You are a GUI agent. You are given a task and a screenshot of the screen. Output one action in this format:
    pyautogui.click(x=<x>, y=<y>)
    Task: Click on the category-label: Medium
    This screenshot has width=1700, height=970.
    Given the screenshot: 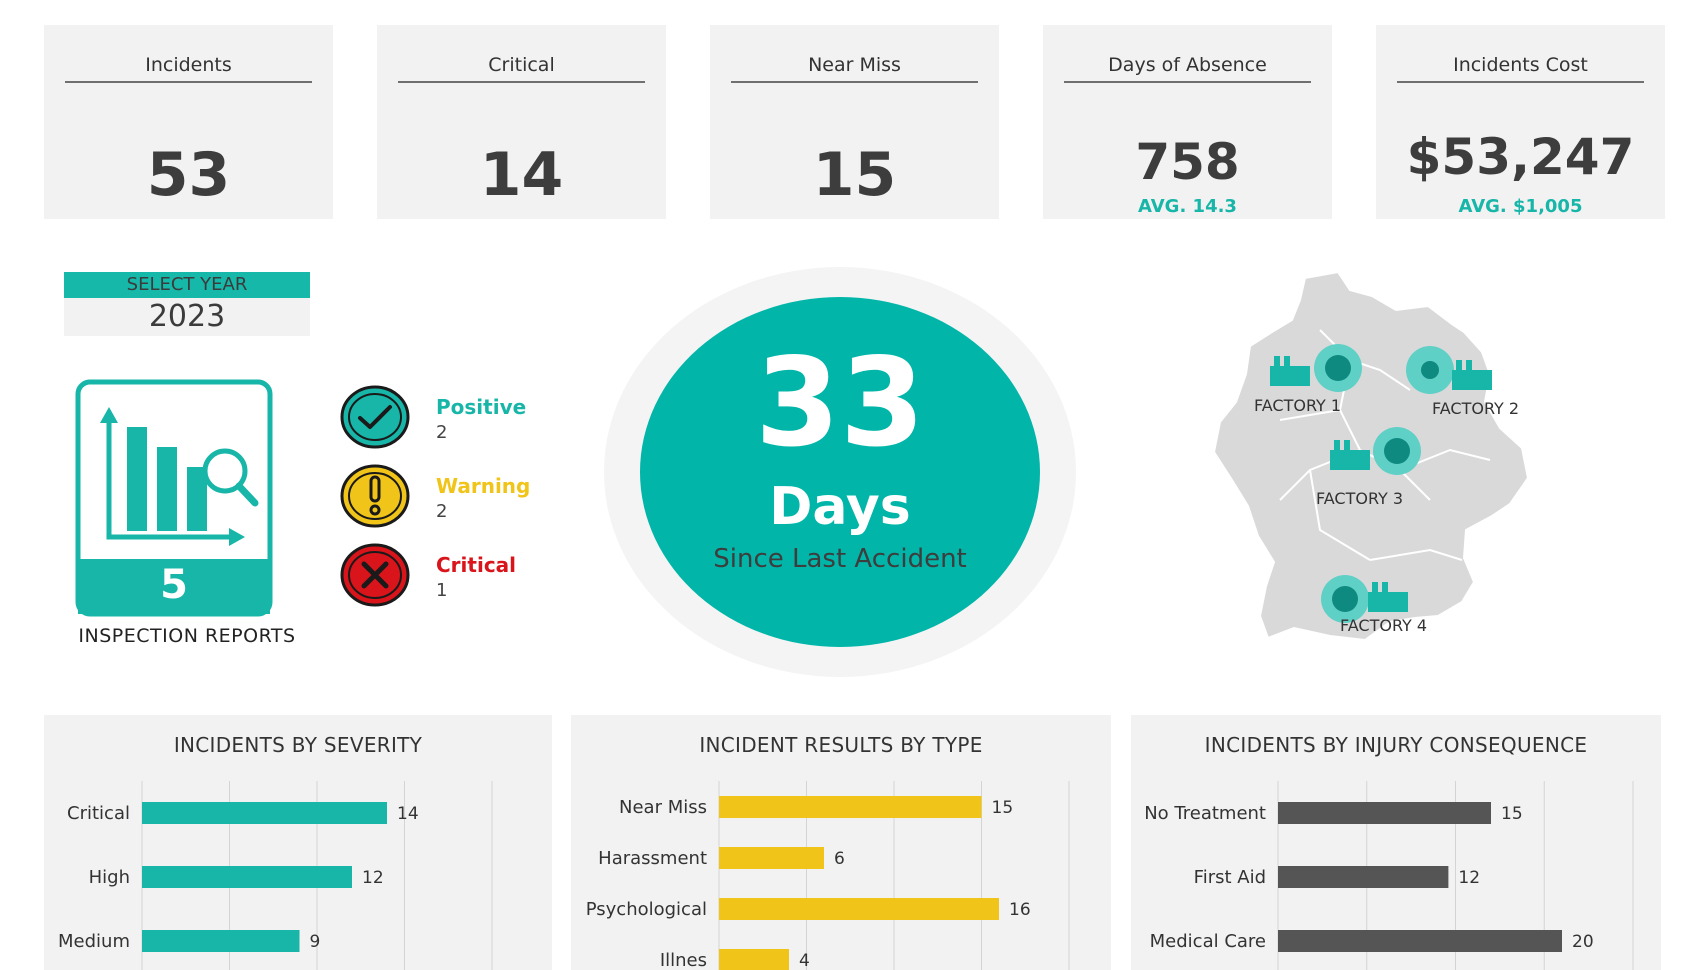 What is the action you would take?
    pyautogui.click(x=94, y=941)
    